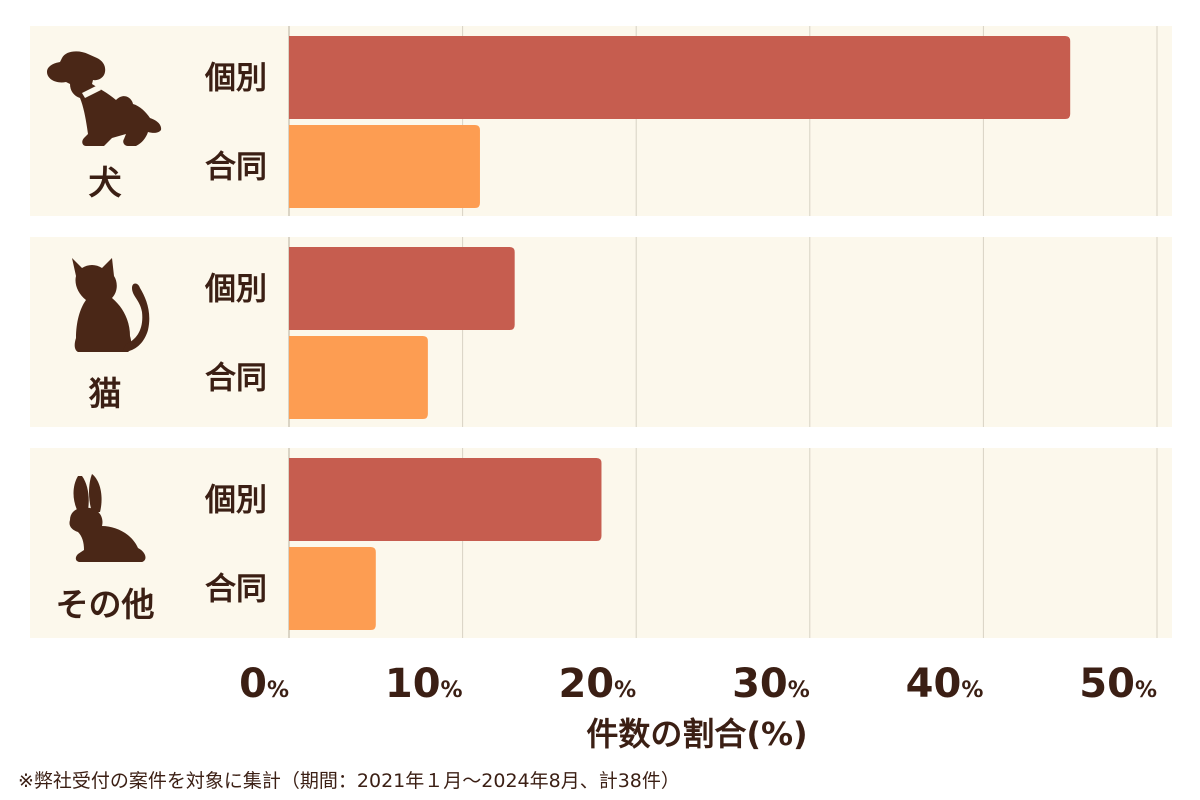  What do you see at coordinates (696, 734) in the screenshot?
I see `x-axis-label: 件数の割合(%)` at bounding box center [696, 734].